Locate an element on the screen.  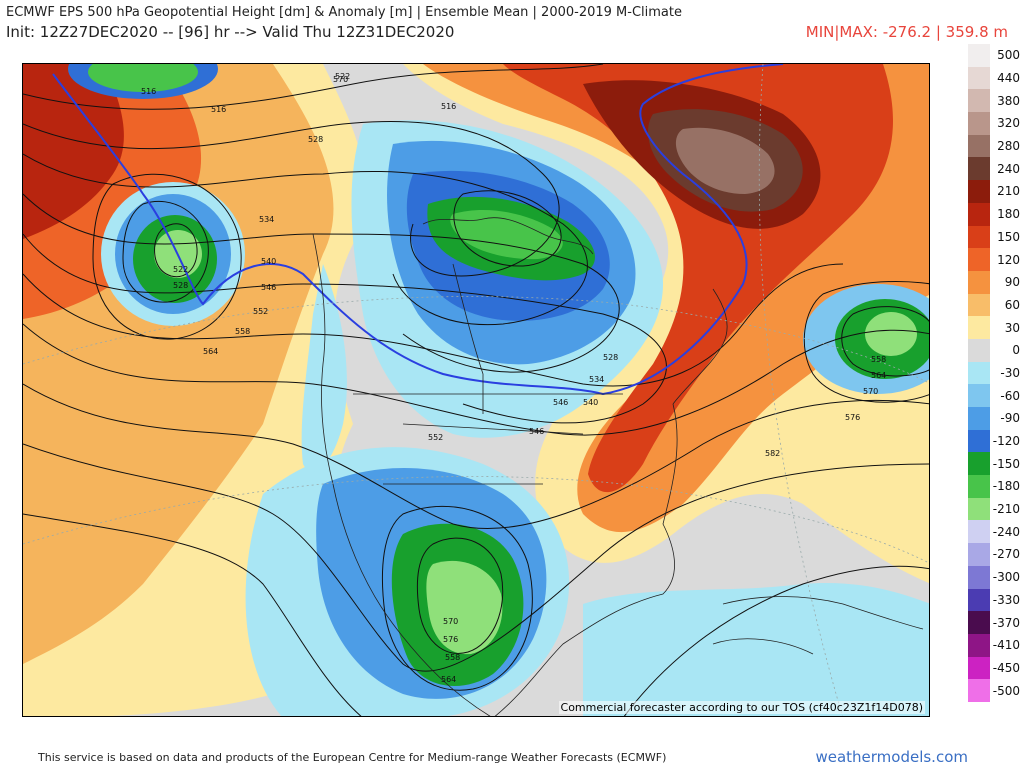
anomaly-negative-west-coast is located at coordinates (324, 368).